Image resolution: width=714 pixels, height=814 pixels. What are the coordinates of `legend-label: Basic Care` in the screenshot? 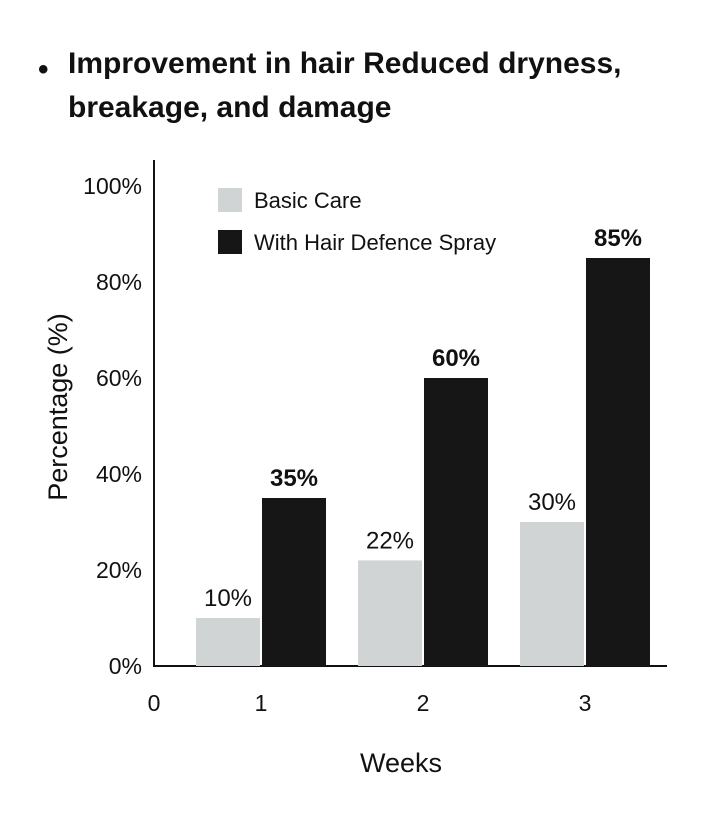 It's located at (308, 200).